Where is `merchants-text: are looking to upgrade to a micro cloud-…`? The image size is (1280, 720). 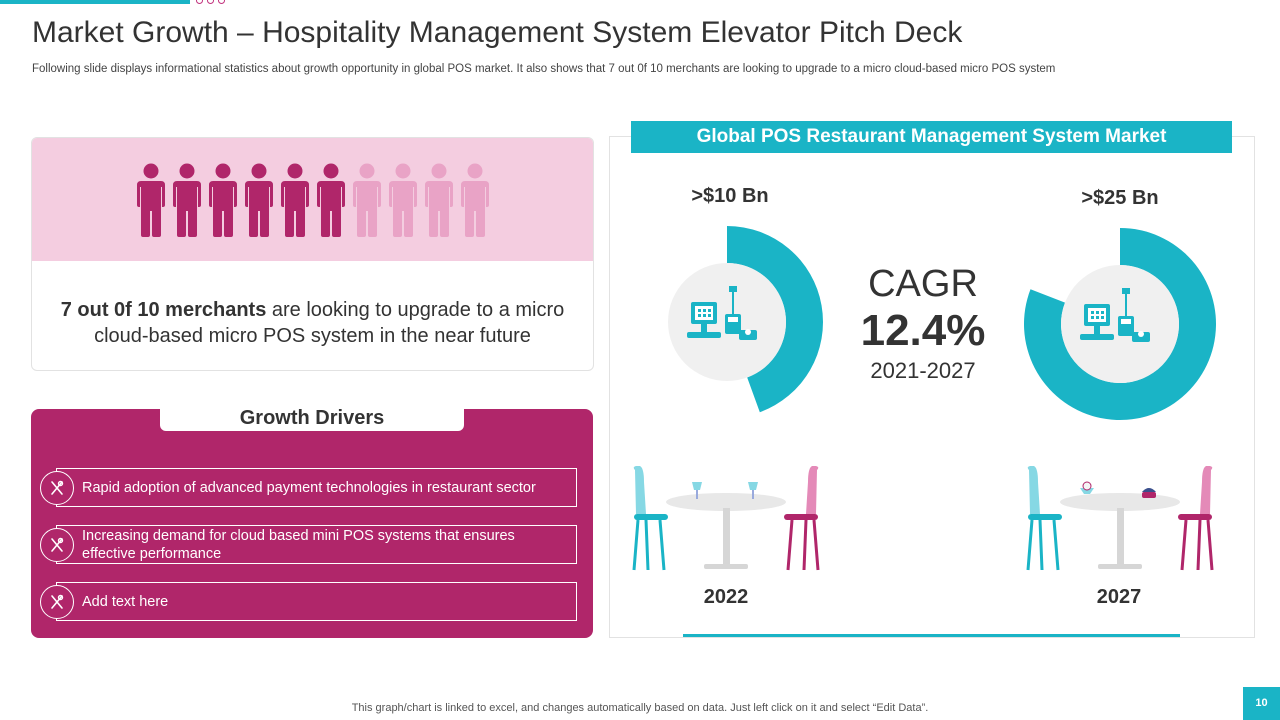 merchants-text: are looking to upgrade to a micro cloud-… is located at coordinates (329, 323).